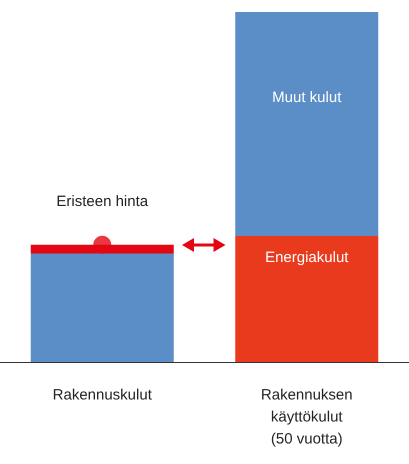 This screenshot has width=409, height=464. I want to click on x-tick-label: Rakennuskulut, so click(102, 395).